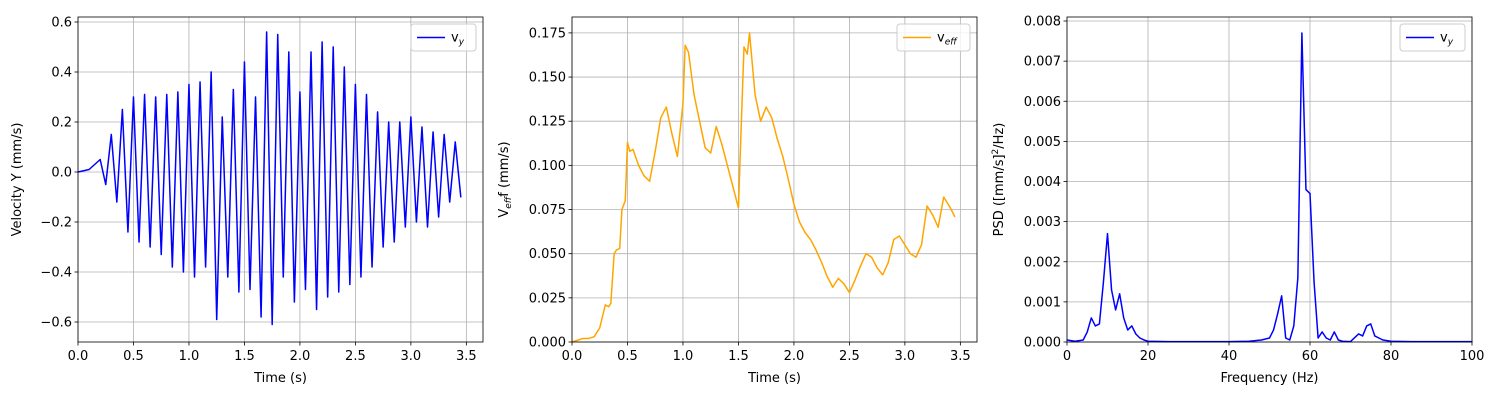 Image resolution: width=1500 pixels, height=400 pixels. I want to click on y-axis-label: Velocity Y (mm/s), so click(17, 180).